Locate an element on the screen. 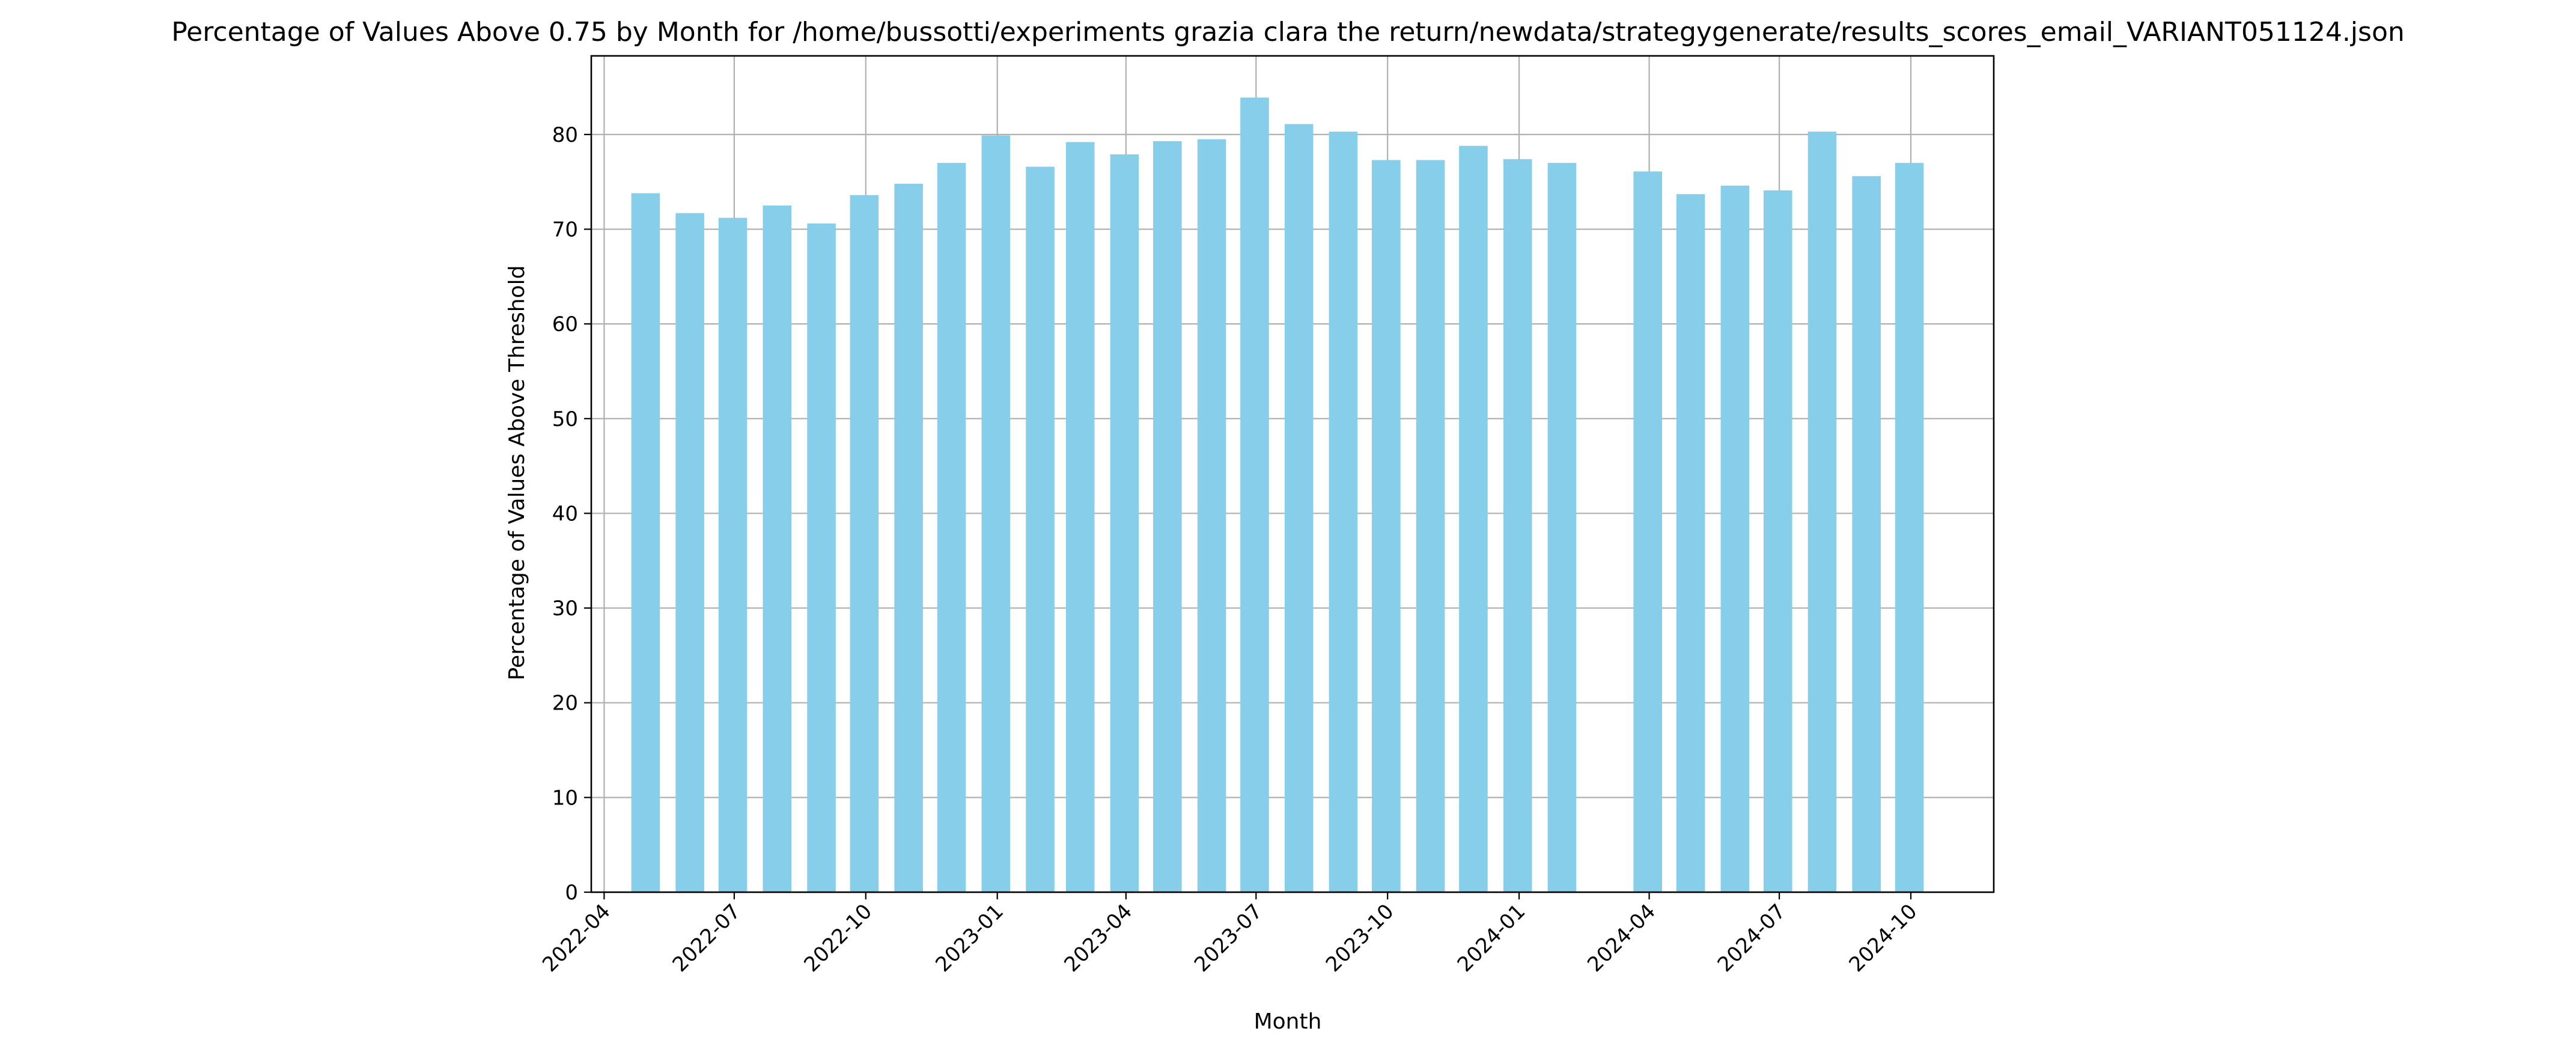  y-tick-label: 20 is located at coordinates (565, 704).